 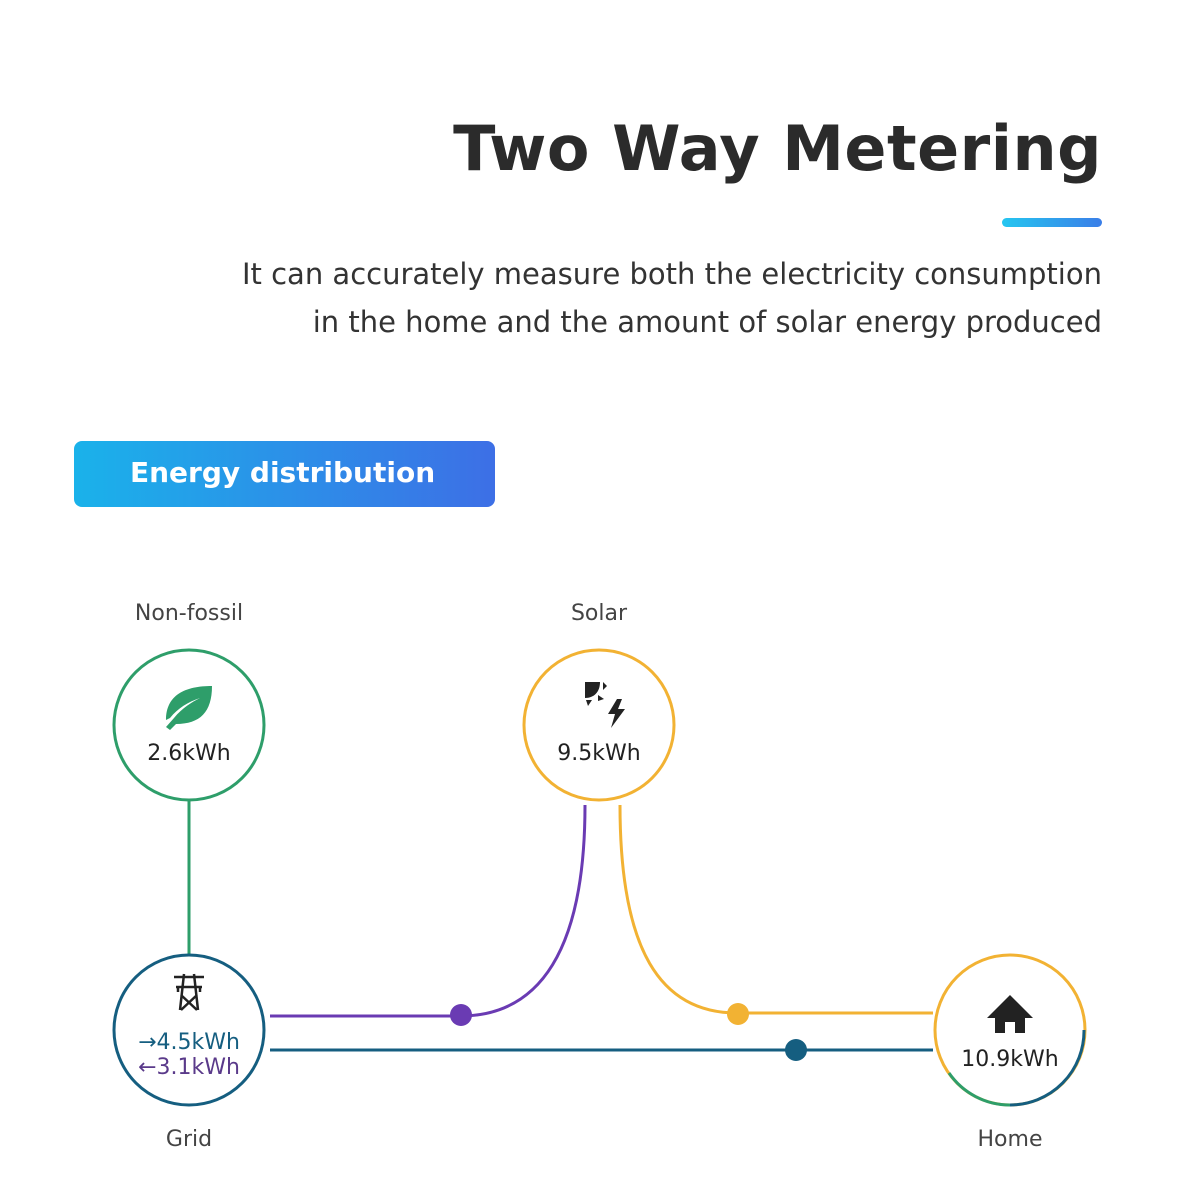 I want to click on leaf-icon, so click(x=189, y=708).